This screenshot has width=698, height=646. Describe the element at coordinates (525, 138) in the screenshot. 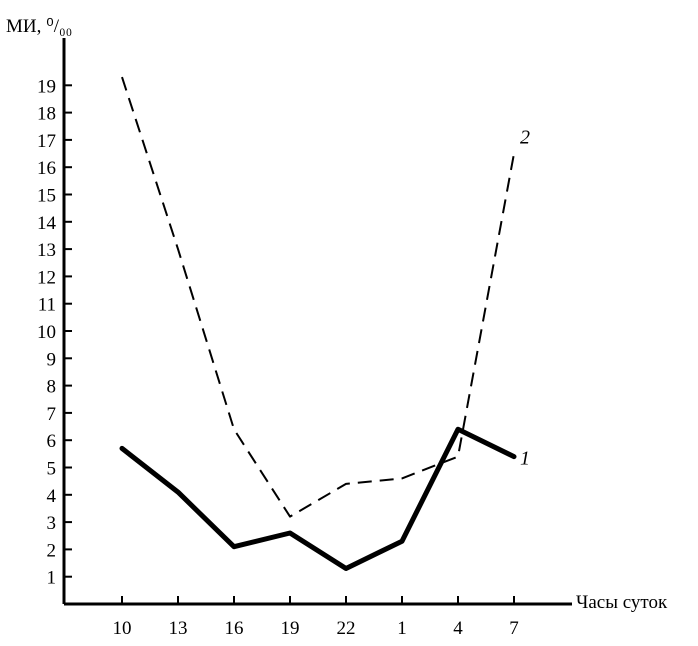

I see `series-label-2: 2` at that location.